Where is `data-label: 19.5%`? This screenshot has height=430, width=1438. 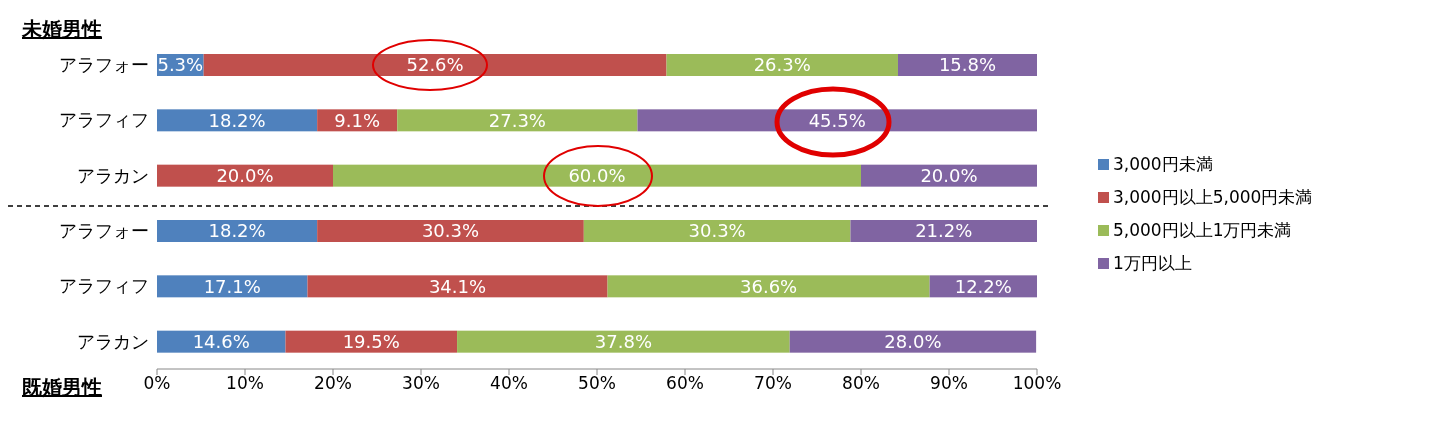
data-label: 19.5% is located at coordinates (371, 342).